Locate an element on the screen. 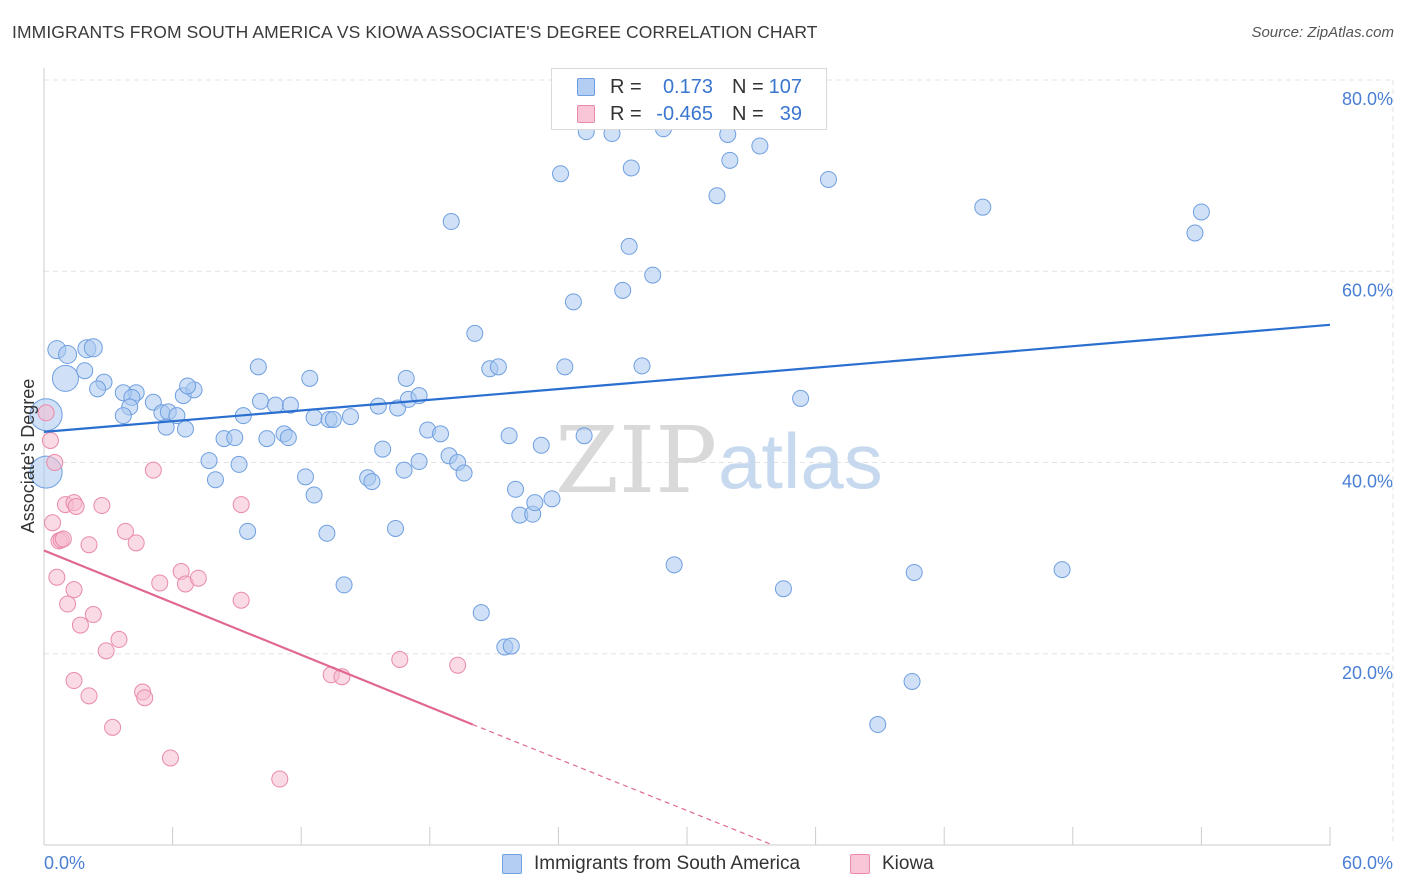  y-axis-label: Associate's Degree is located at coordinates (28, 456).